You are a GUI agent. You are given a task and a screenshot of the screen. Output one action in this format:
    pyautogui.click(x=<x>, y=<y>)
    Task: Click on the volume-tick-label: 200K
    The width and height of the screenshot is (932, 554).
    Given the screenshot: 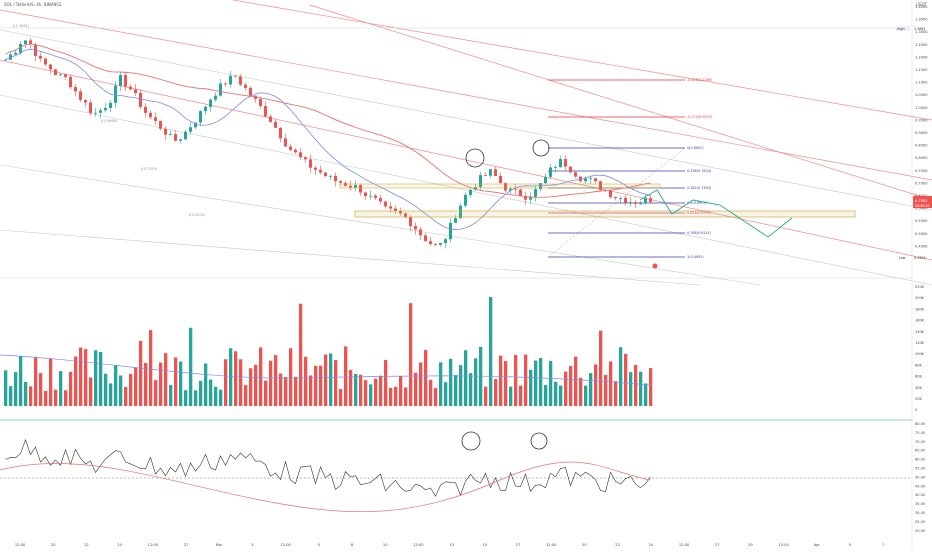 What is the action you would take?
    pyautogui.click(x=920, y=298)
    